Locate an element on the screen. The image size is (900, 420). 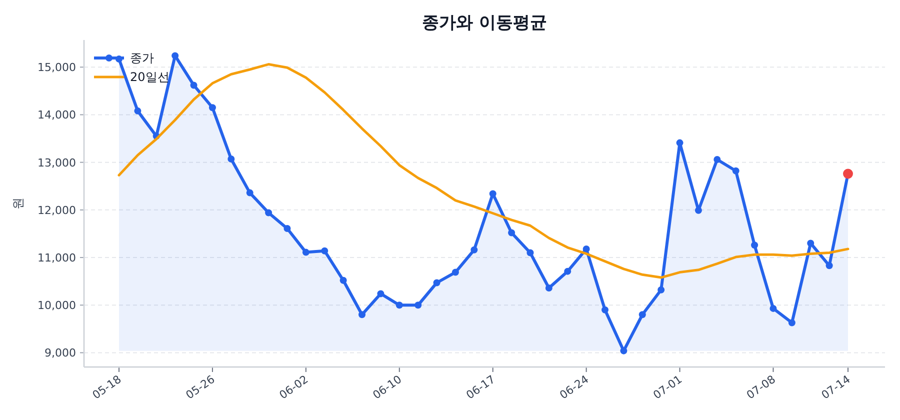
y-tick-label: 15,000 is located at coordinates (57, 67).